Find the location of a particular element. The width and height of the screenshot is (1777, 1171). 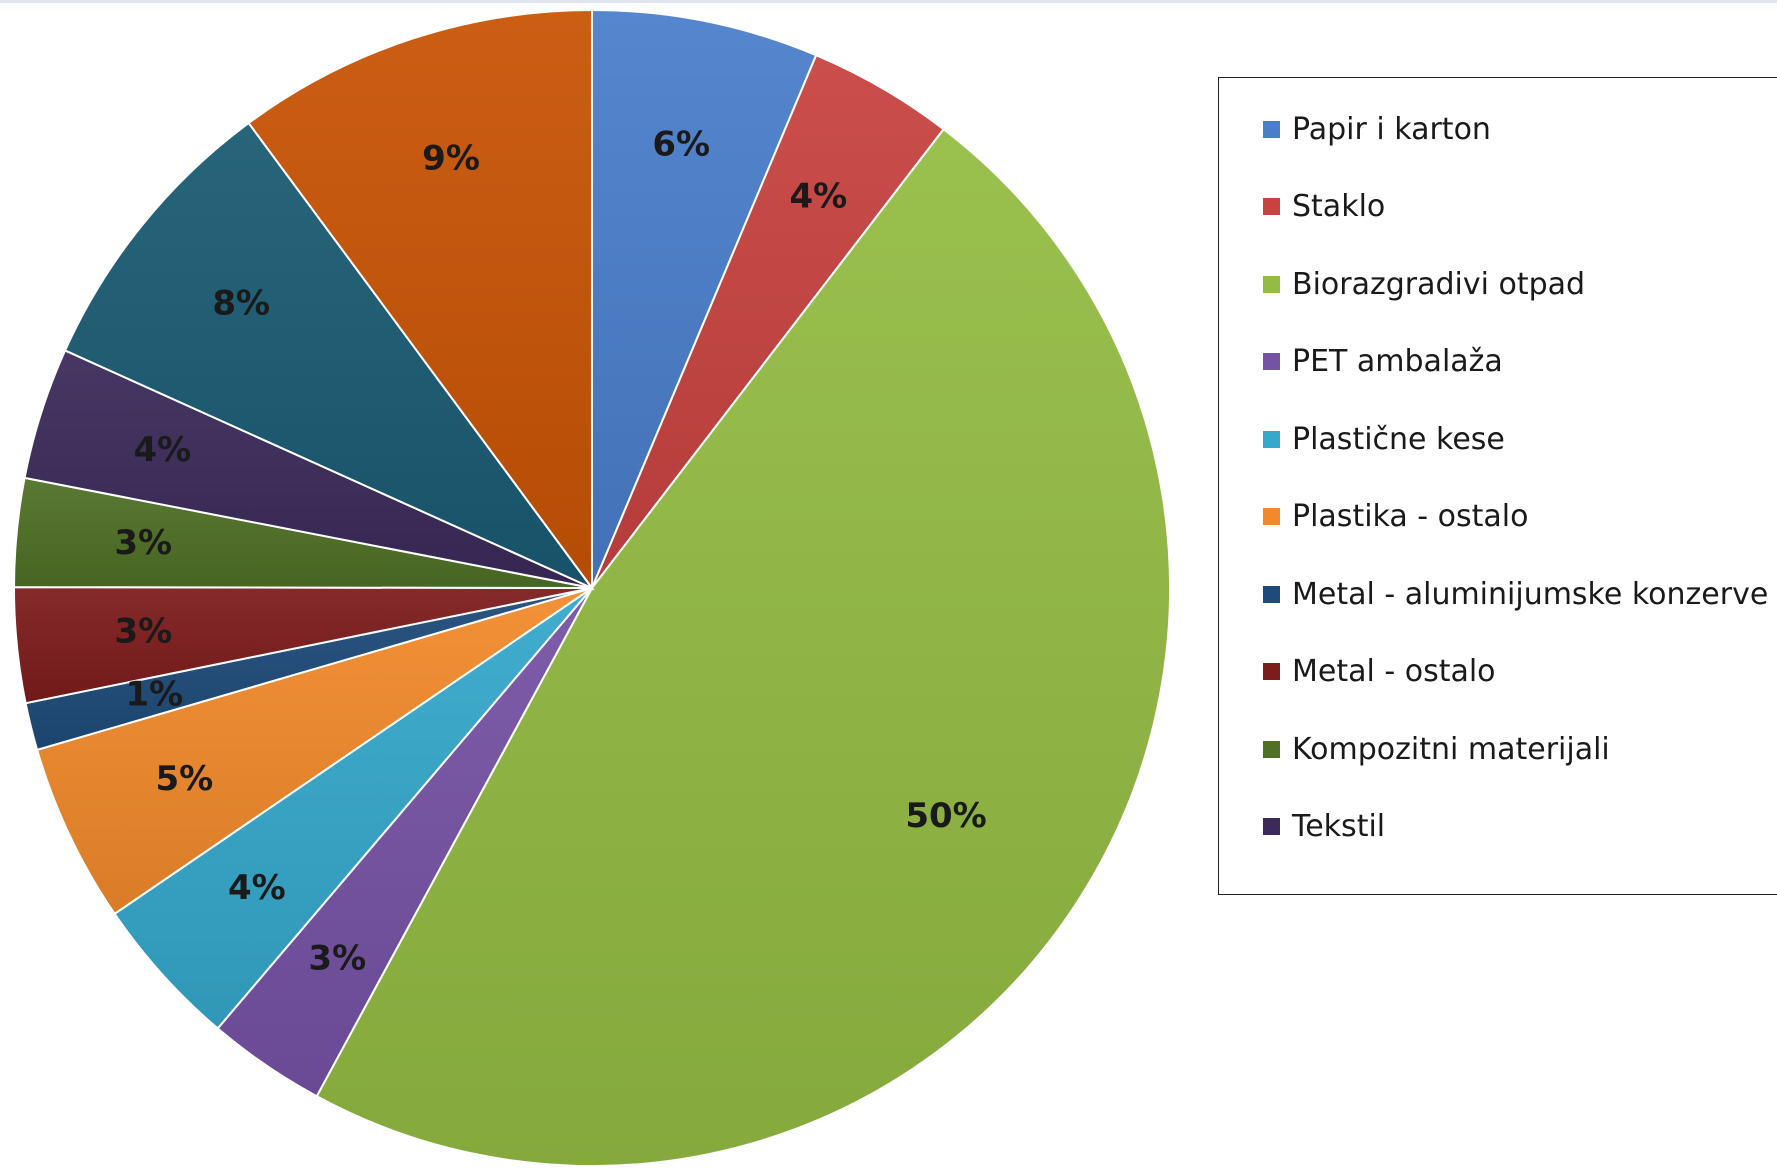

legend-item: Plastika - ostalo is located at coordinates (1395, 517).